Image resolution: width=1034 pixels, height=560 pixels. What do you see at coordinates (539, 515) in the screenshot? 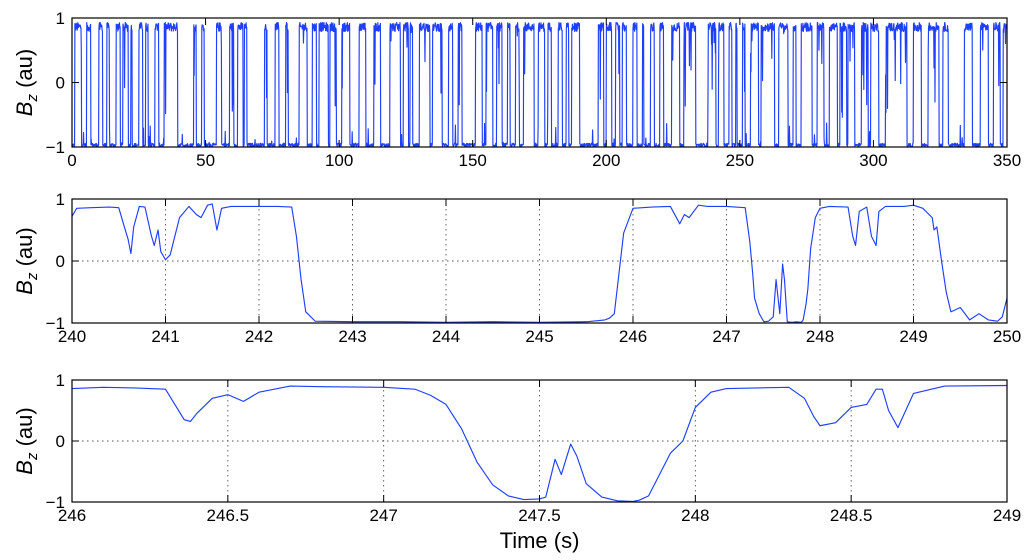
I see `x-tick-label: 247.5` at bounding box center [539, 515].